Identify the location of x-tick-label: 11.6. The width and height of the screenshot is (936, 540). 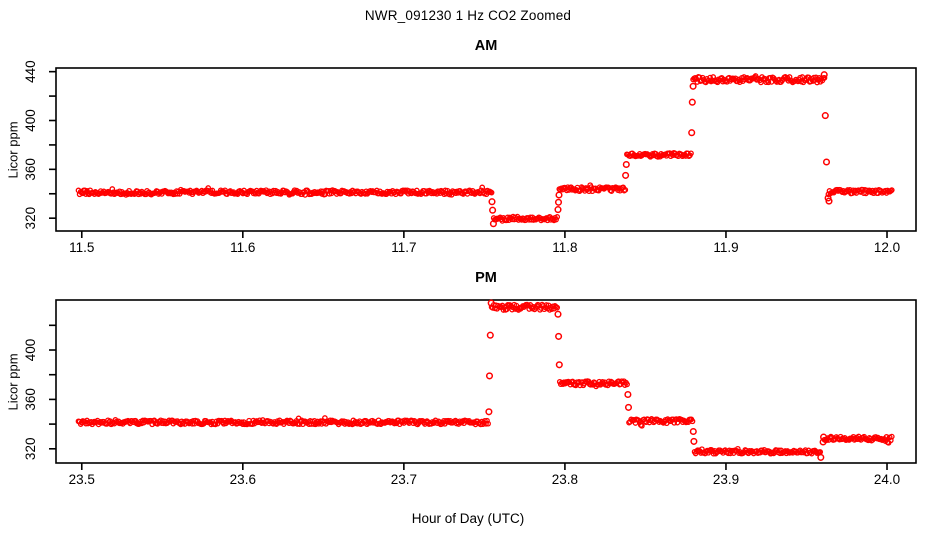
(242, 247).